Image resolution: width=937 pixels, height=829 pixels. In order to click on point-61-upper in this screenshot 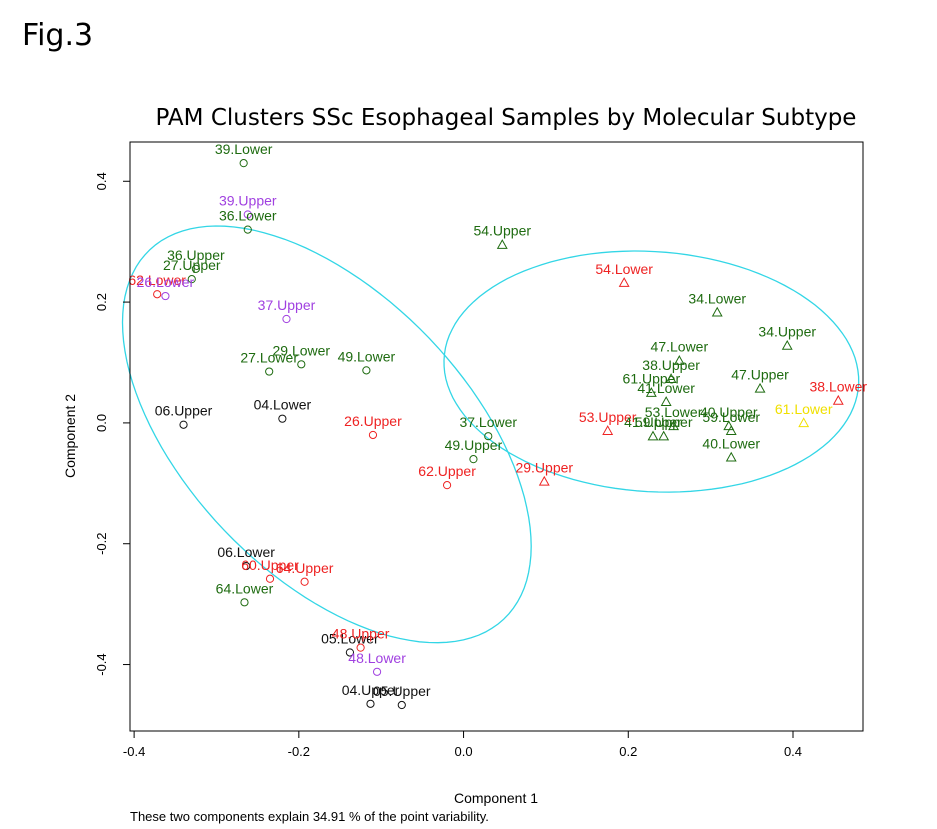, I will do `click(651, 392)`.